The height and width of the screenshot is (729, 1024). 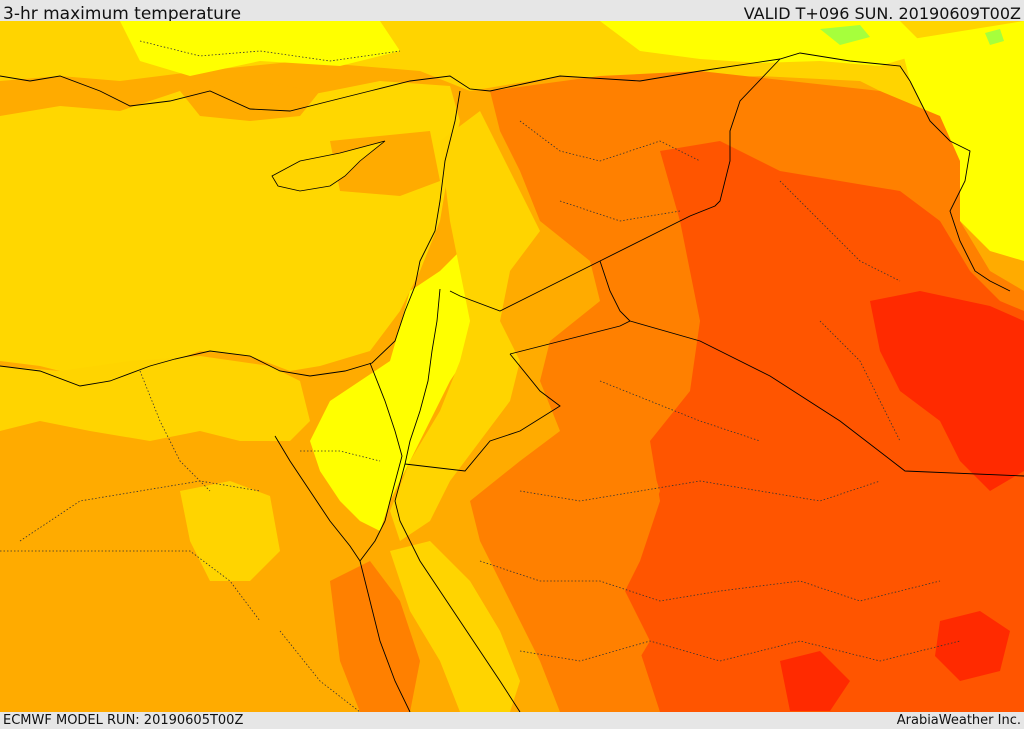 I want to click on coastline-turkey, so click(x=245, y=93).